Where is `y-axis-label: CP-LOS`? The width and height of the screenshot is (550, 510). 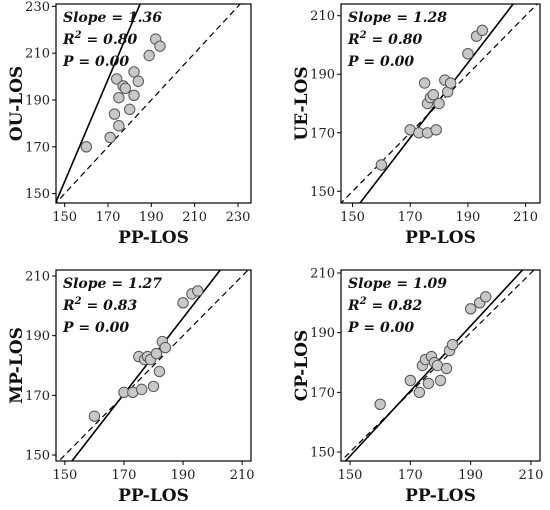 y-axis-label: CP-LOS is located at coordinates (302, 365).